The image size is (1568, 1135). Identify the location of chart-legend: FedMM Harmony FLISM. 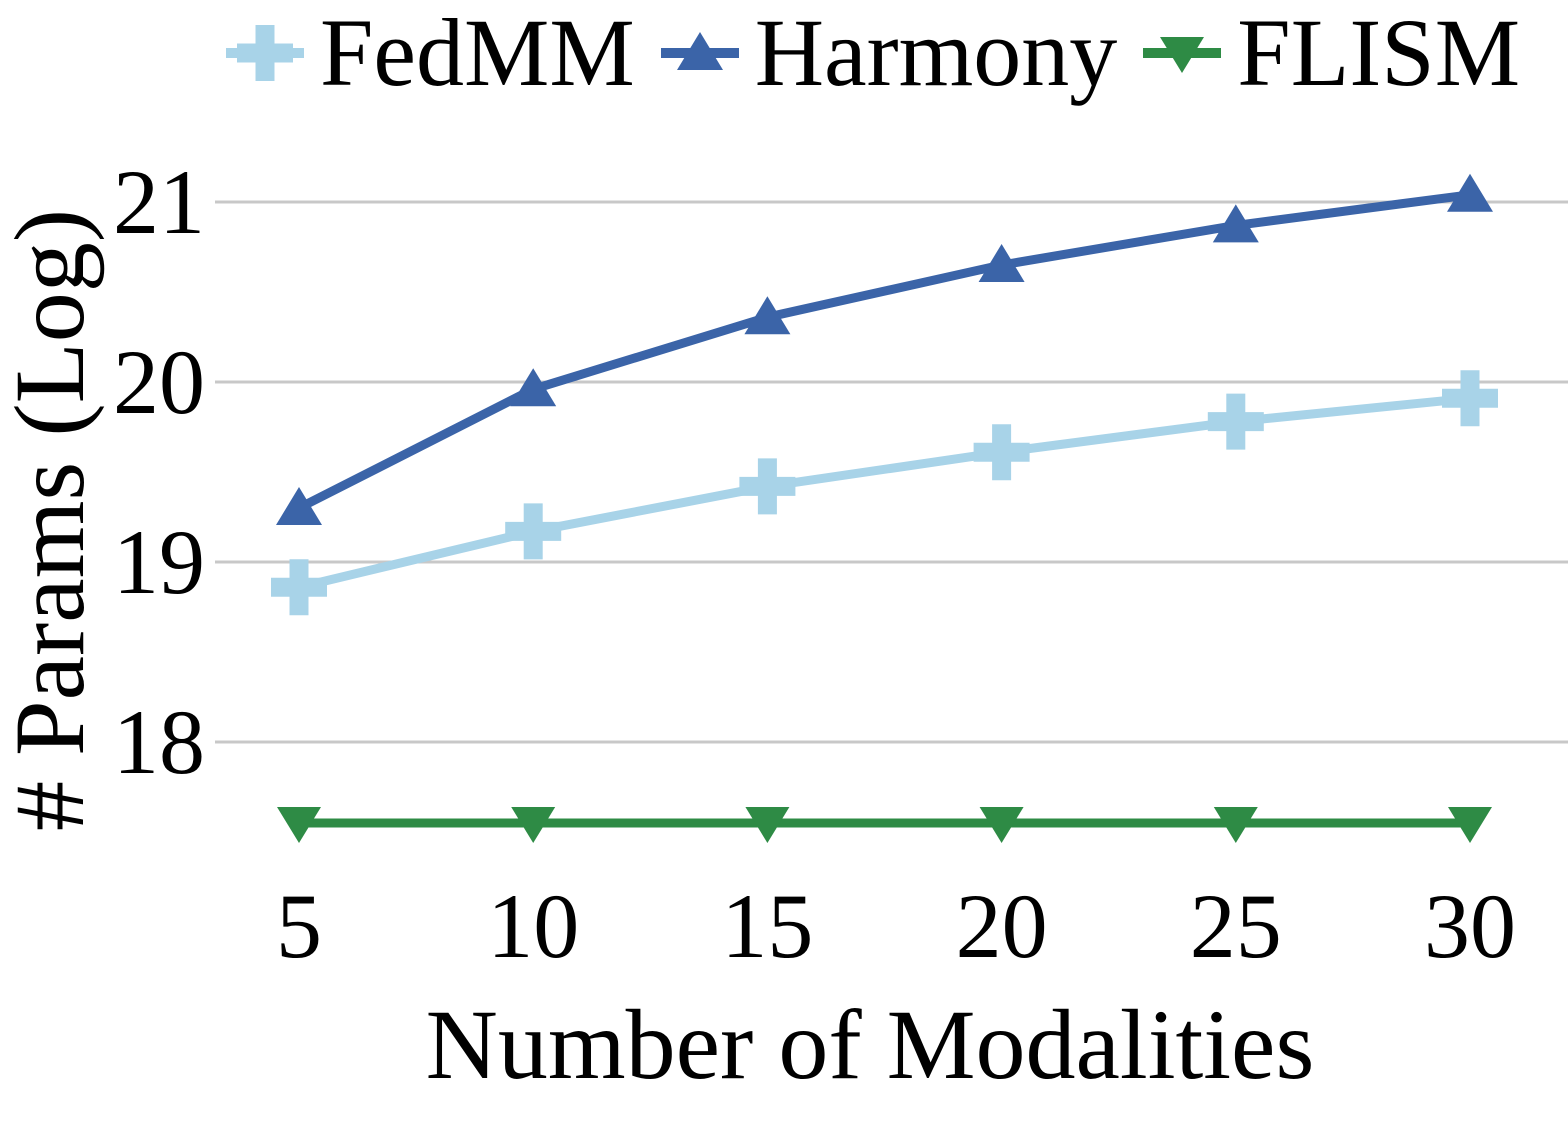
(873, 53).